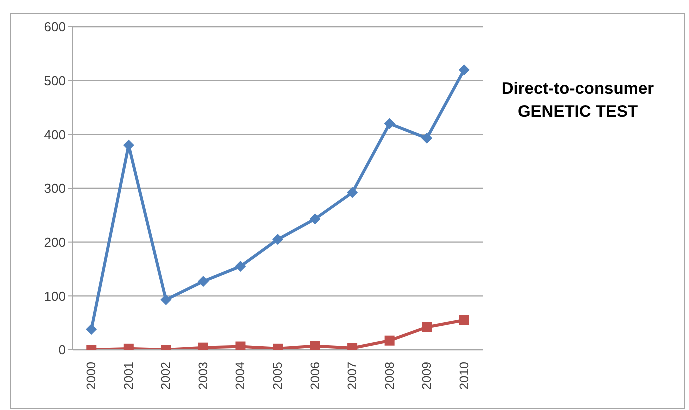 This screenshot has width=689, height=410. Describe the element at coordinates (166, 376) in the screenshot. I see `x-tick-label: 2002` at that location.